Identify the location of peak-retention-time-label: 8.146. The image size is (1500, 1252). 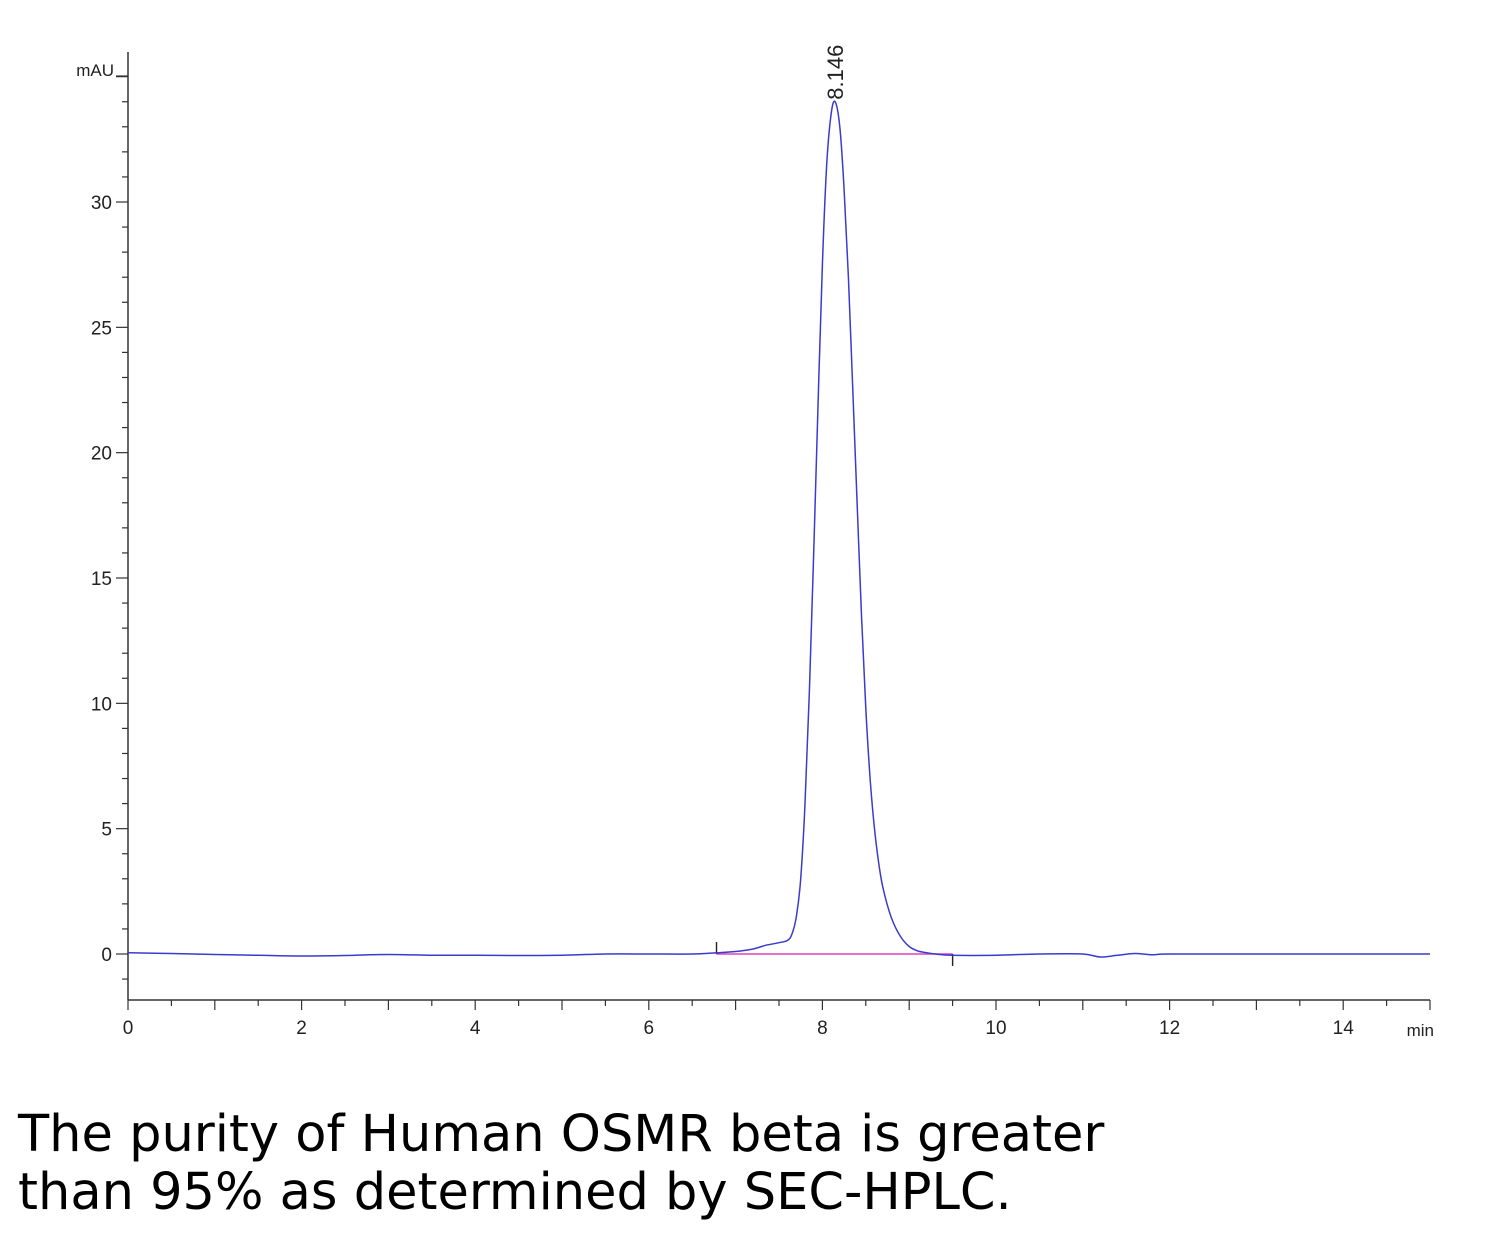
(835, 72).